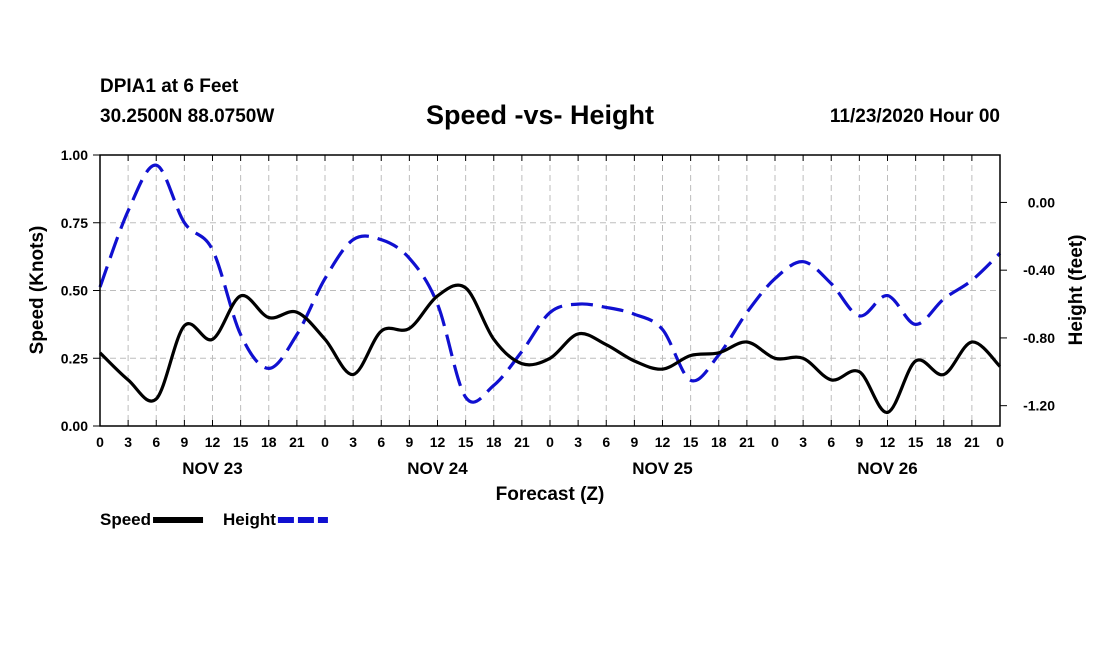 This screenshot has width=1100, height=650. I want to click on left-tick-label: 0.00, so click(74, 426).